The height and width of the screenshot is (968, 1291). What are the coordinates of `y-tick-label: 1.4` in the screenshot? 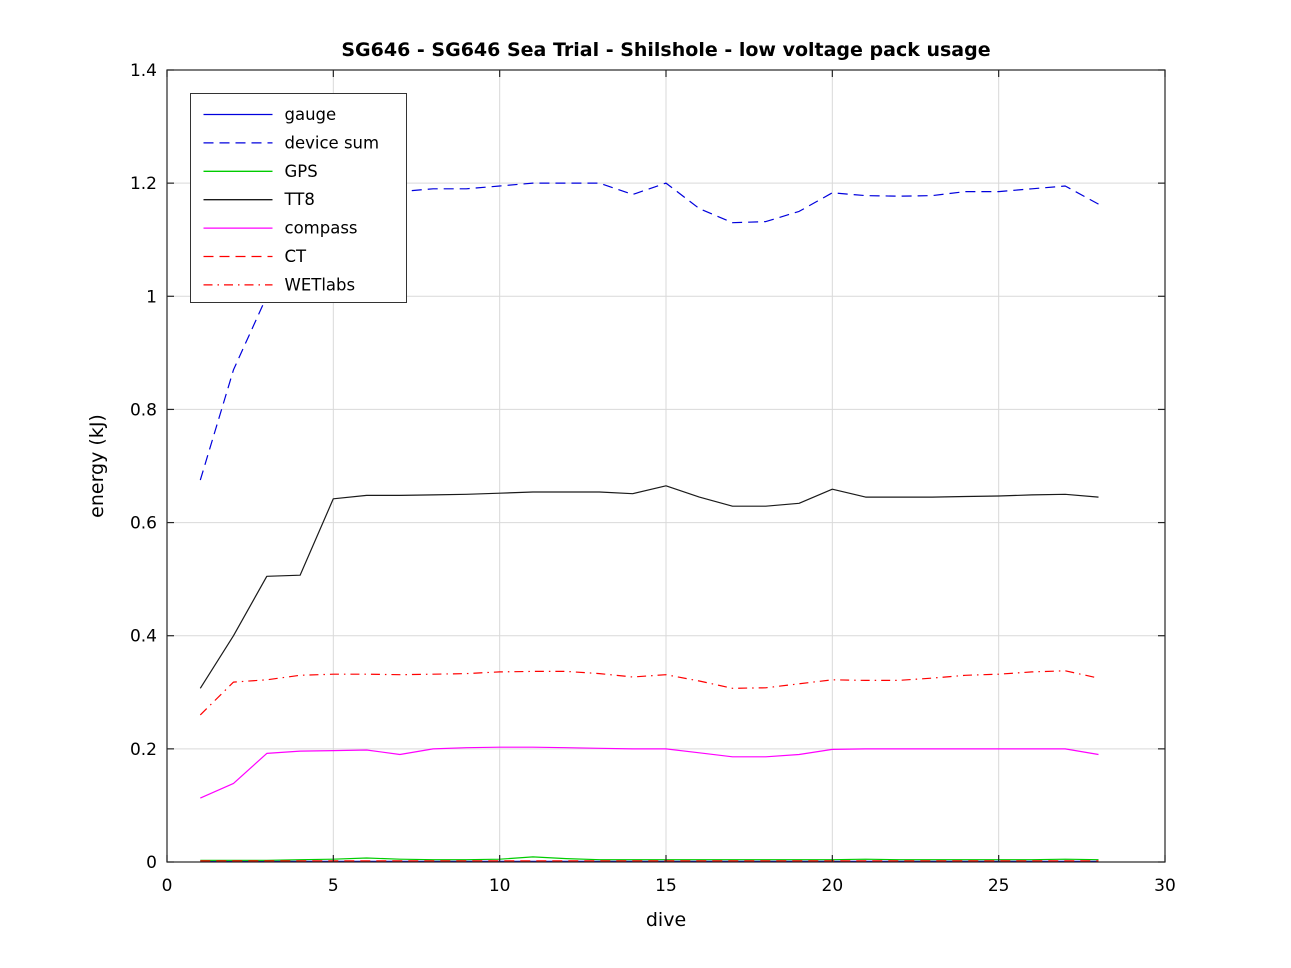 It's located at (143, 71).